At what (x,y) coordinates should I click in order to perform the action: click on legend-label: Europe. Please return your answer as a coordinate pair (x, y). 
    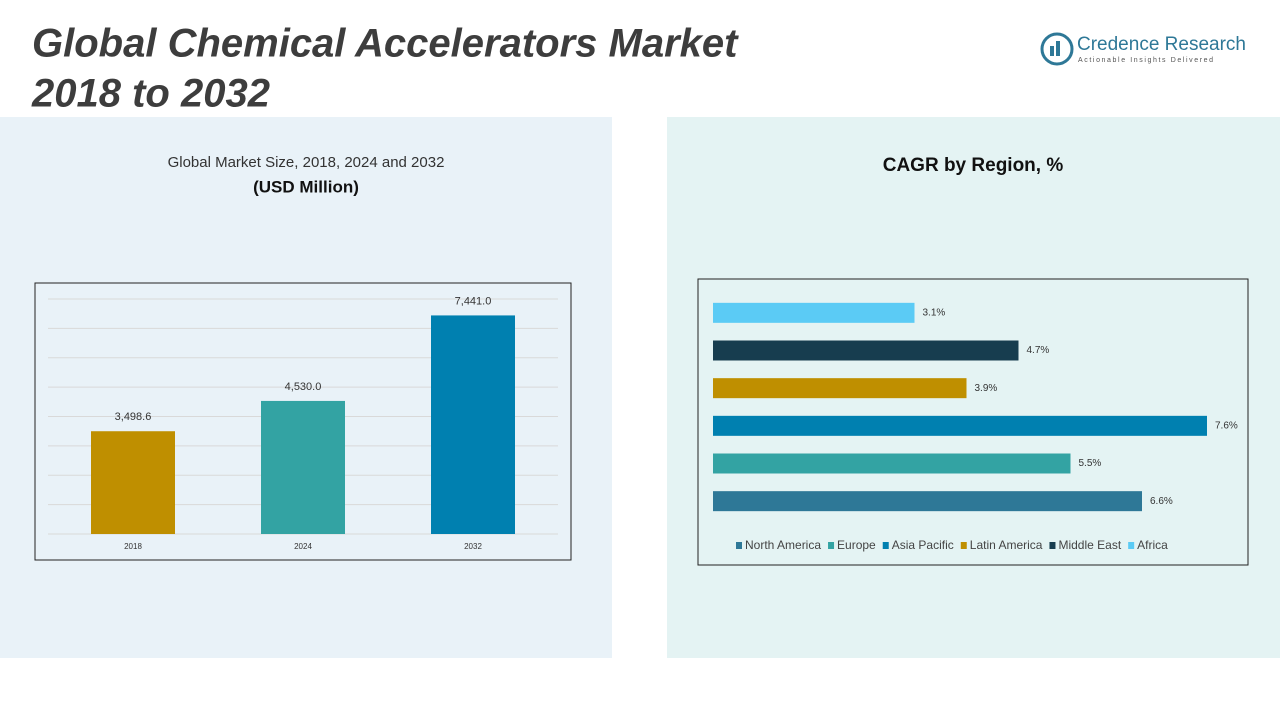
    Looking at the image, I should click on (856, 545).